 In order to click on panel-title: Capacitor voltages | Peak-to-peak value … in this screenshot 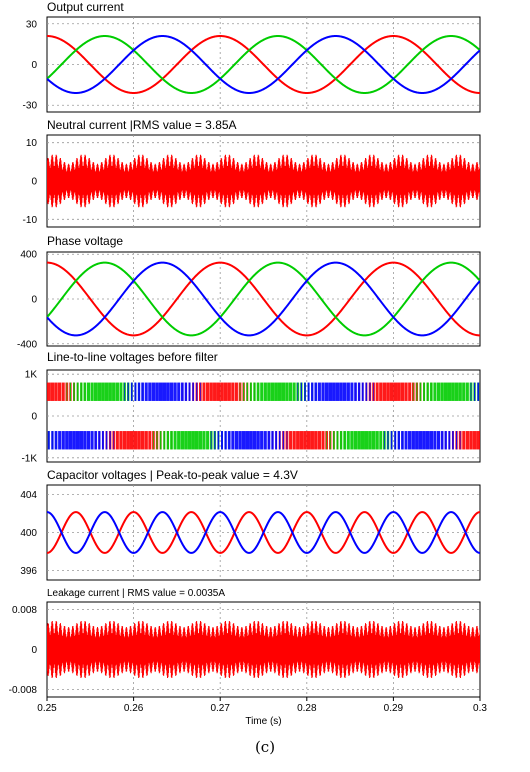, I will do `click(172, 475)`.